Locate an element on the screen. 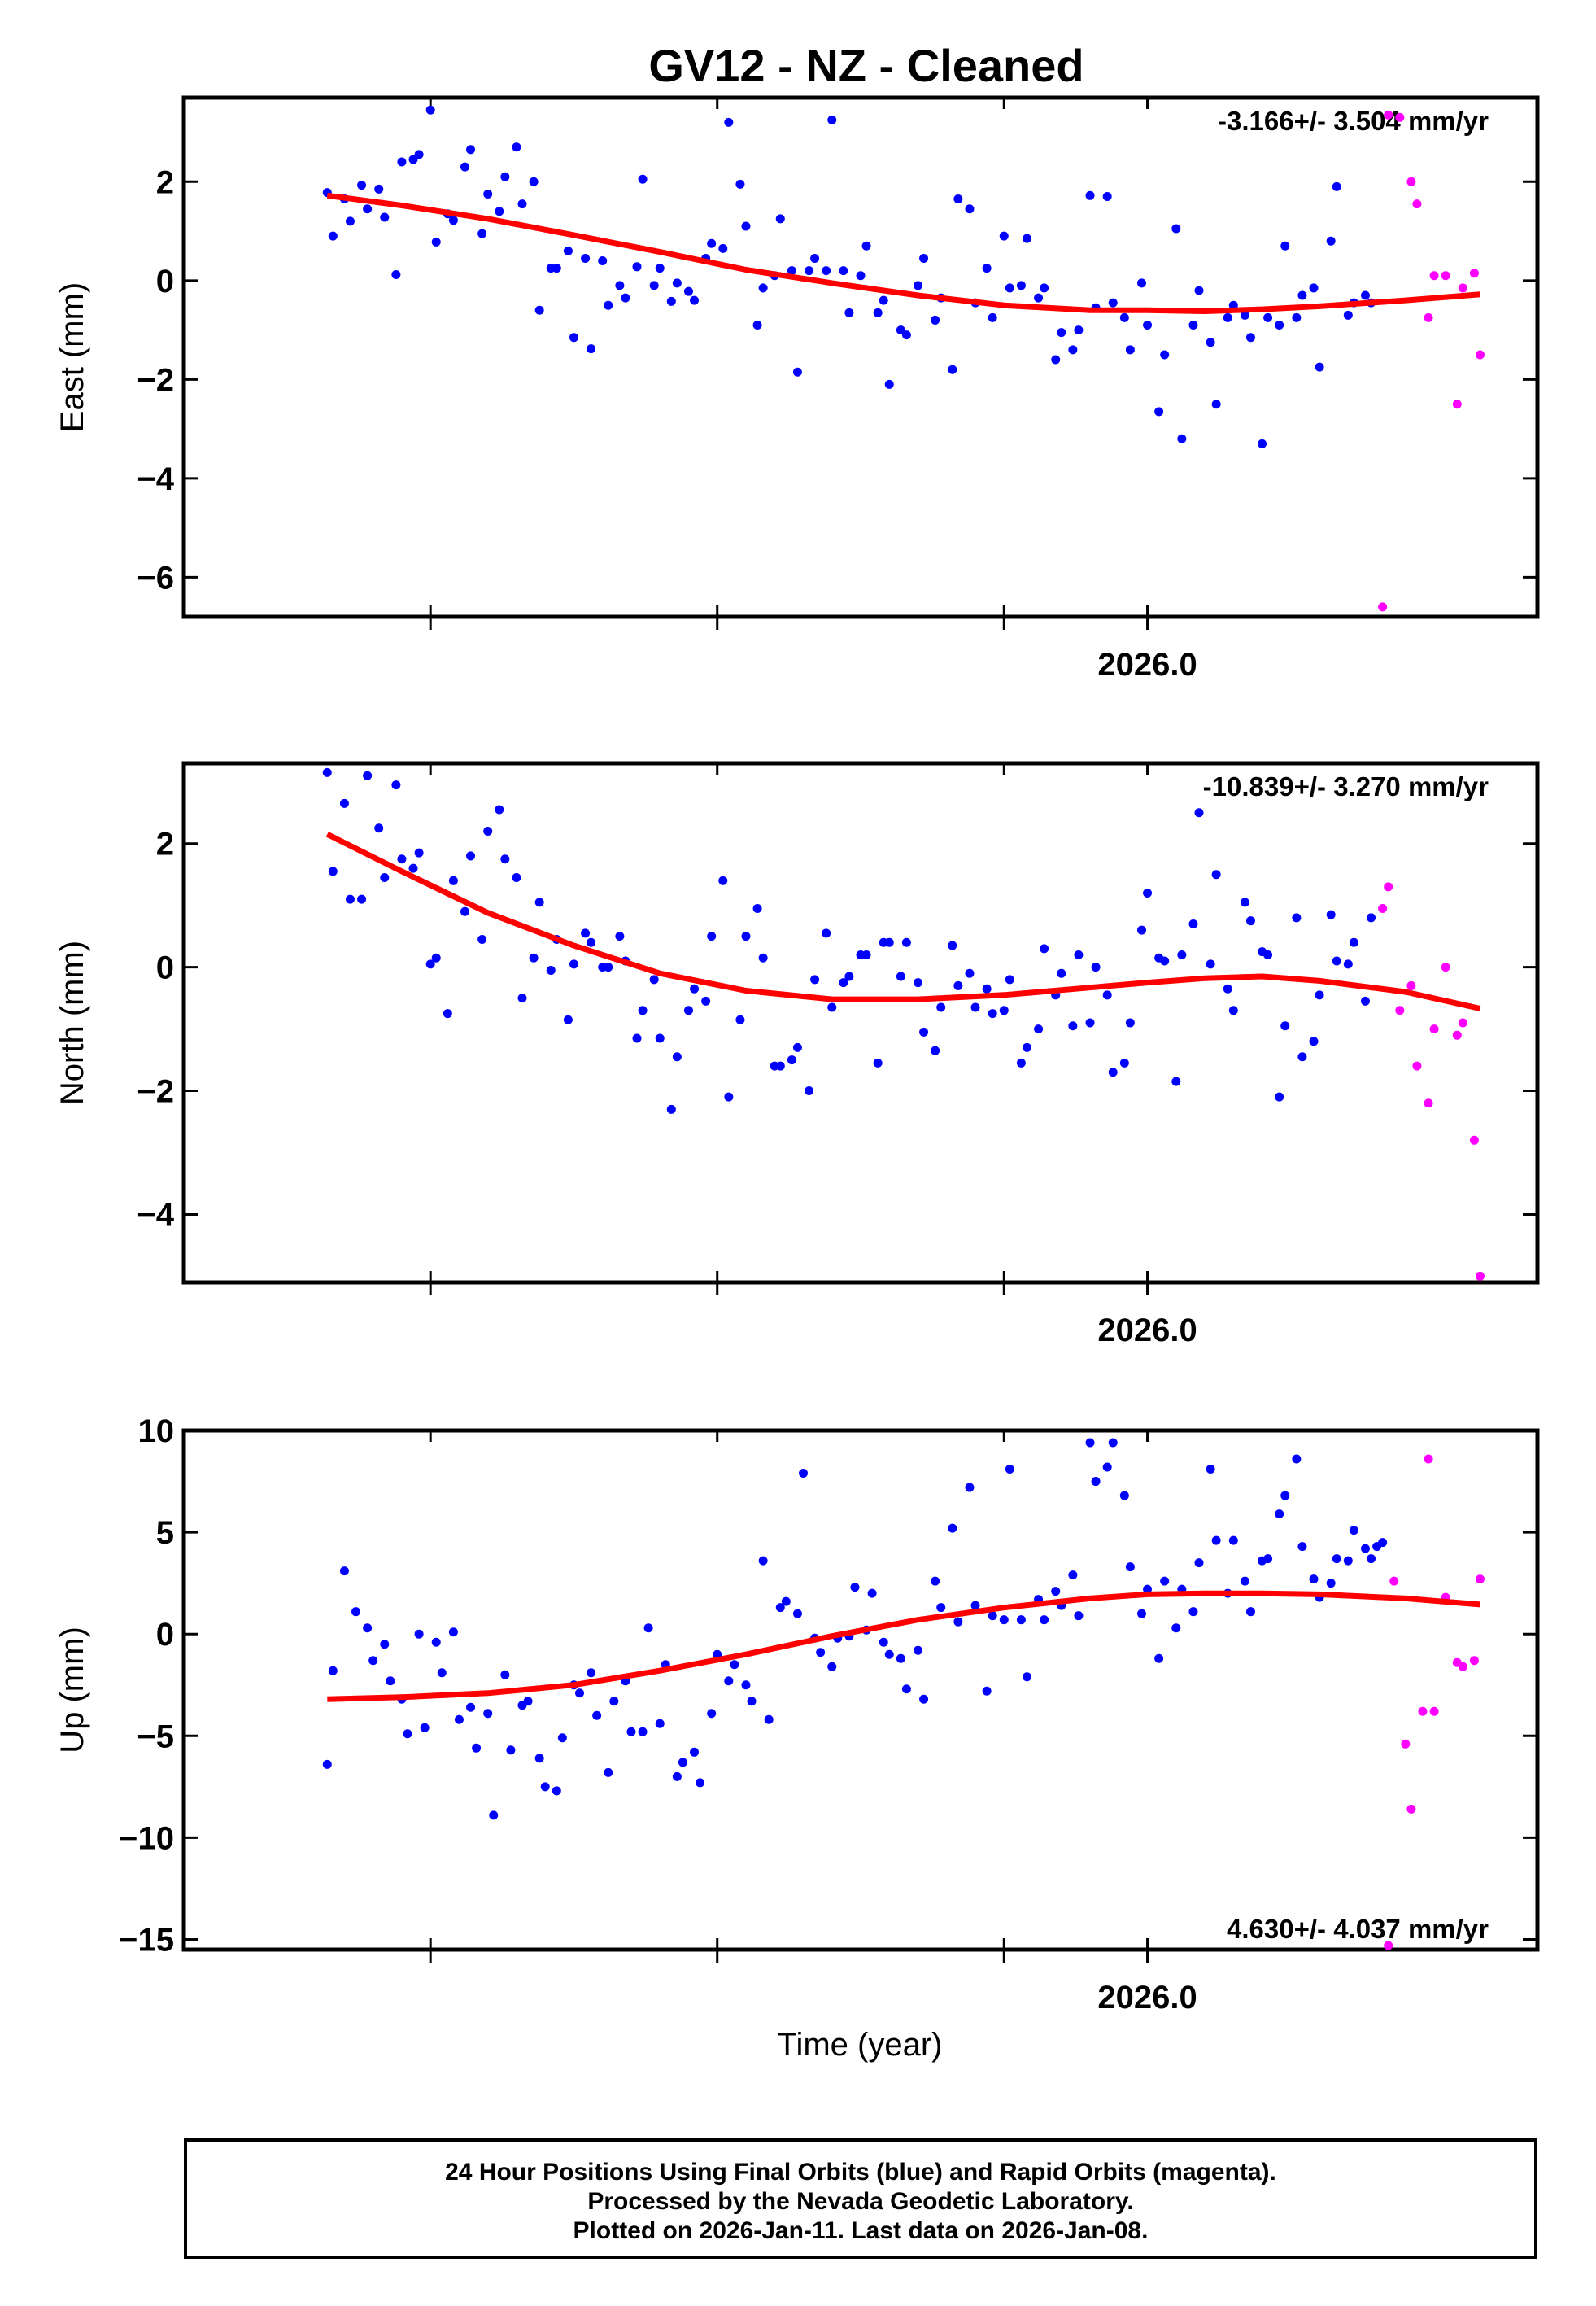  y-axis-label: Up (mm) is located at coordinates (72, 1690).